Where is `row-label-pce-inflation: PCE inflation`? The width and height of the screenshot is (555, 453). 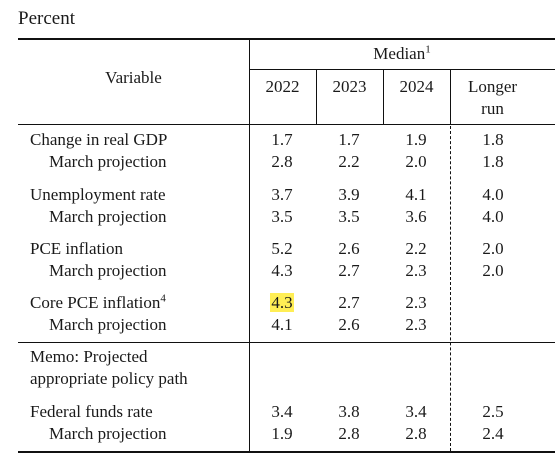 row-label-pce-inflation: PCE inflation is located at coordinates (77, 248).